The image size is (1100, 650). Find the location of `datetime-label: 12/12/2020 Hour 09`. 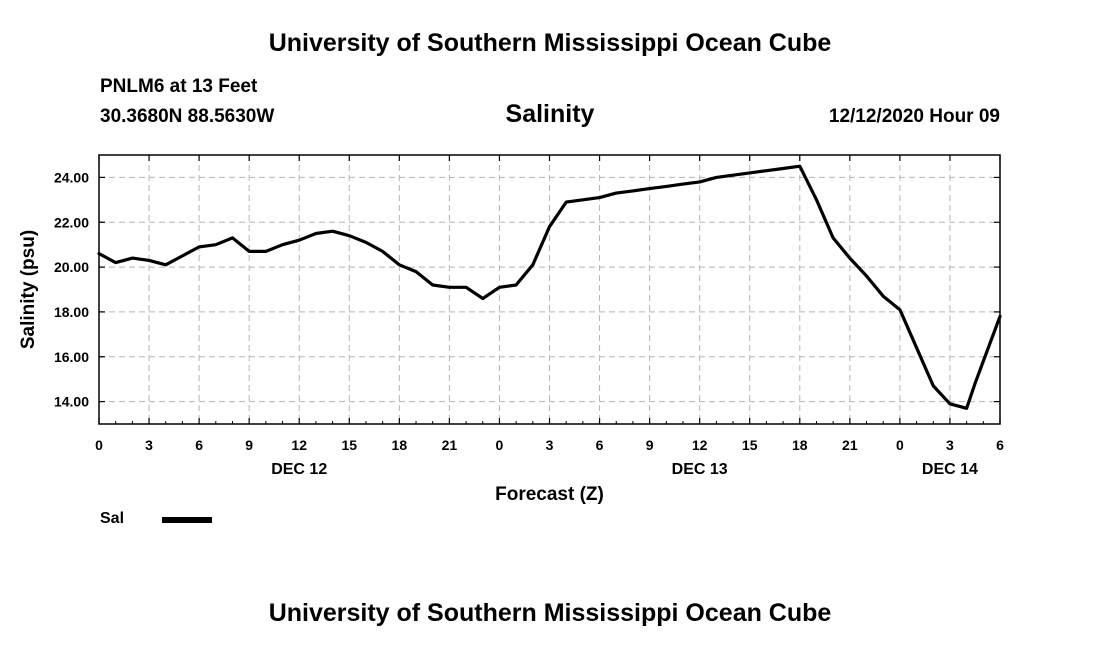

datetime-label: 12/12/2020 Hour 09 is located at coordinates (914, 116).